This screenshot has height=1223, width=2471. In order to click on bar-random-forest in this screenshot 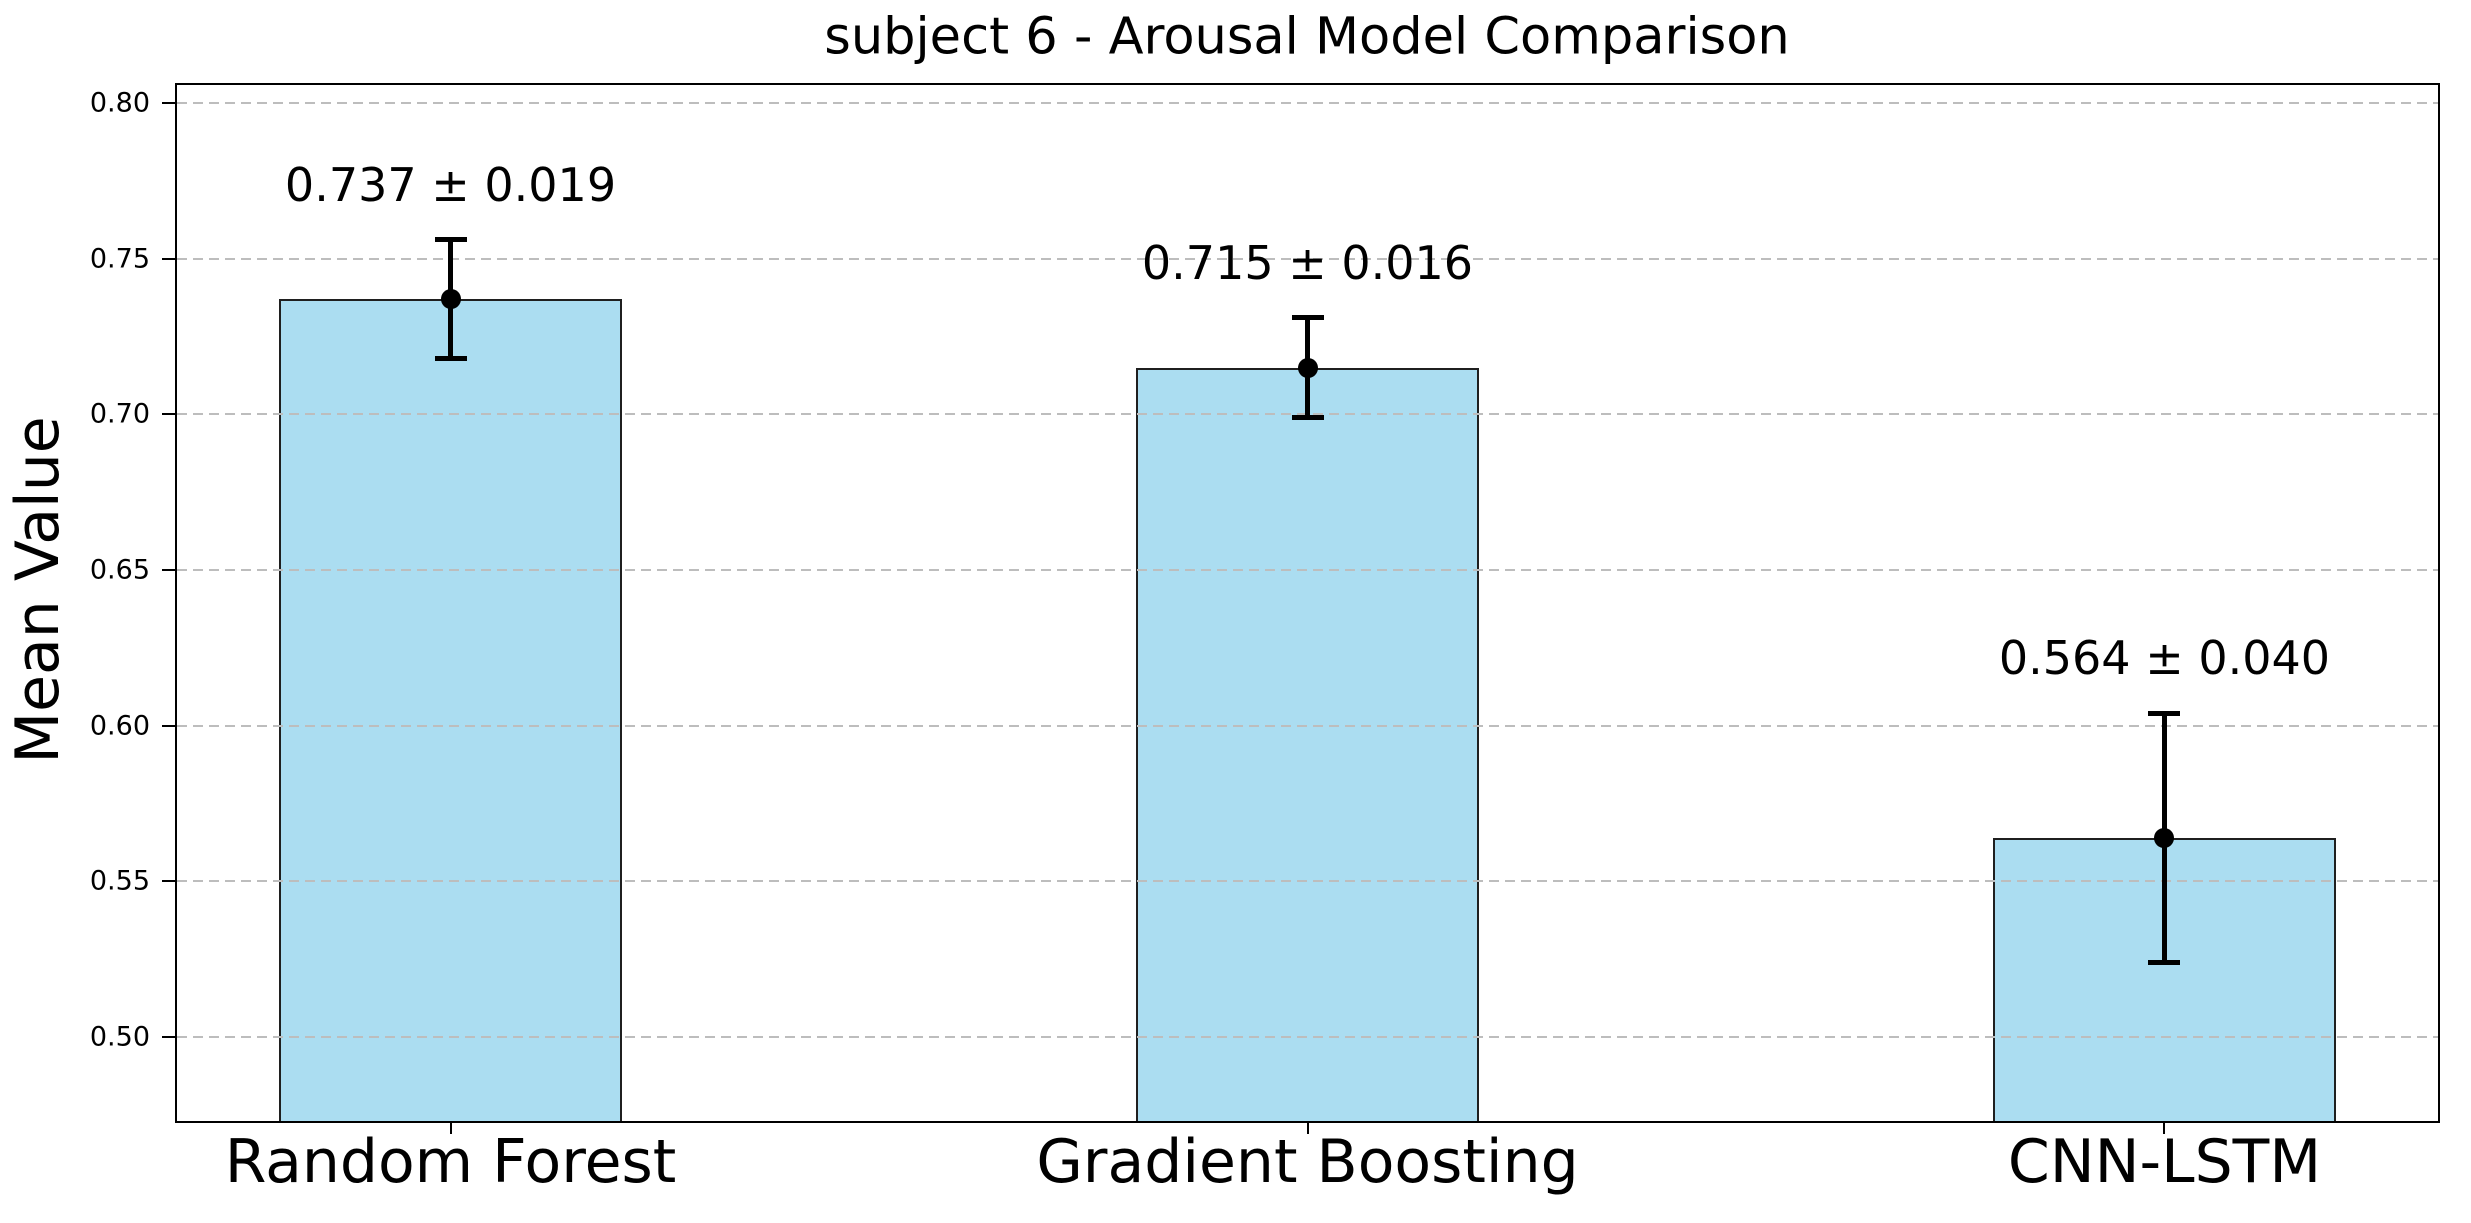, I will do `click(450, 711)`.